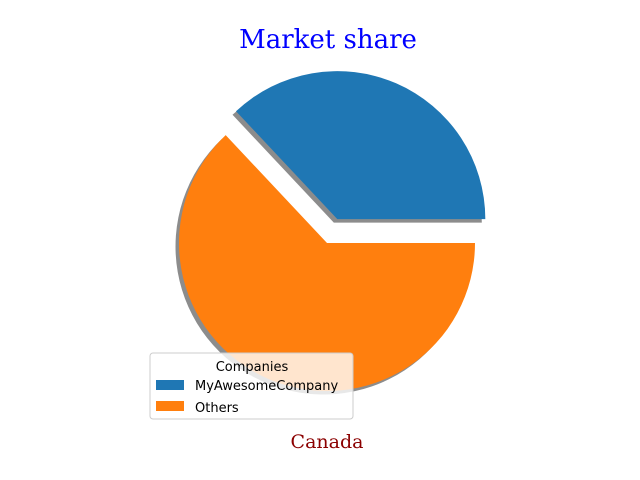 The width and height of the screenshot is (640, 480). I want to click on x-axis-label: Canada, so click(327, 442).